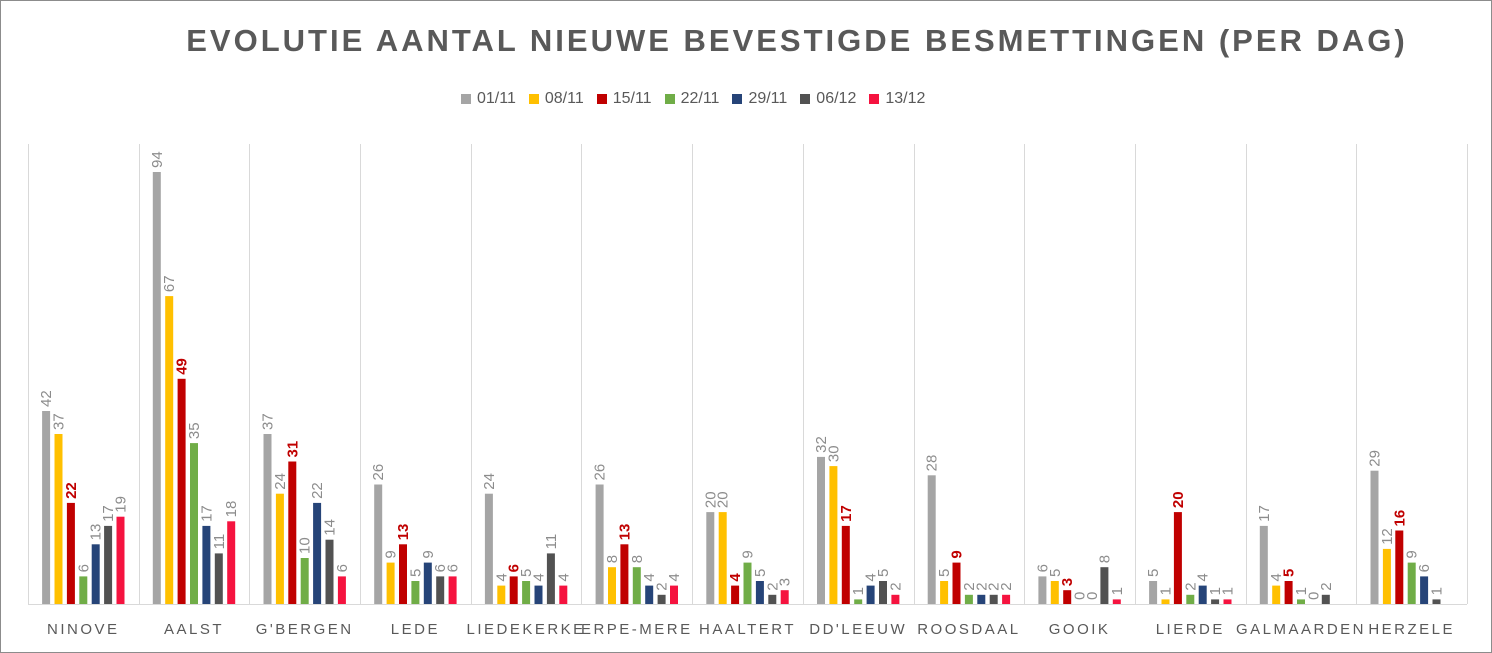 Image resolution: width=1492 pixels, height=653 pixels. Describe the element at coordinates (632, 98) in the screenshot. I see `legend-label: 15/11` at that location.